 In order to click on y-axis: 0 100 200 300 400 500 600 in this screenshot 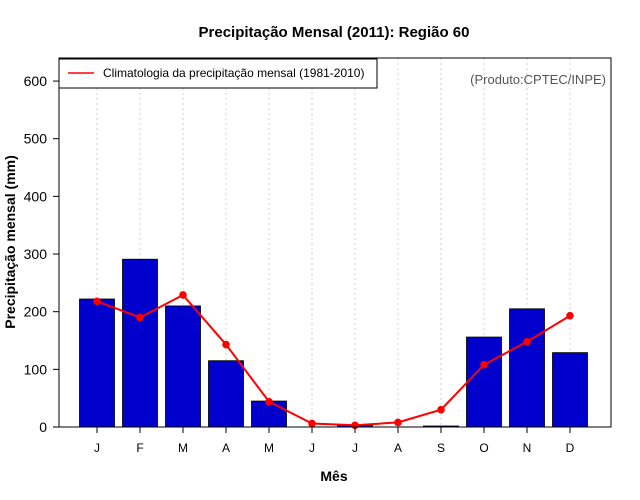, I will do `click(41, 254)`.